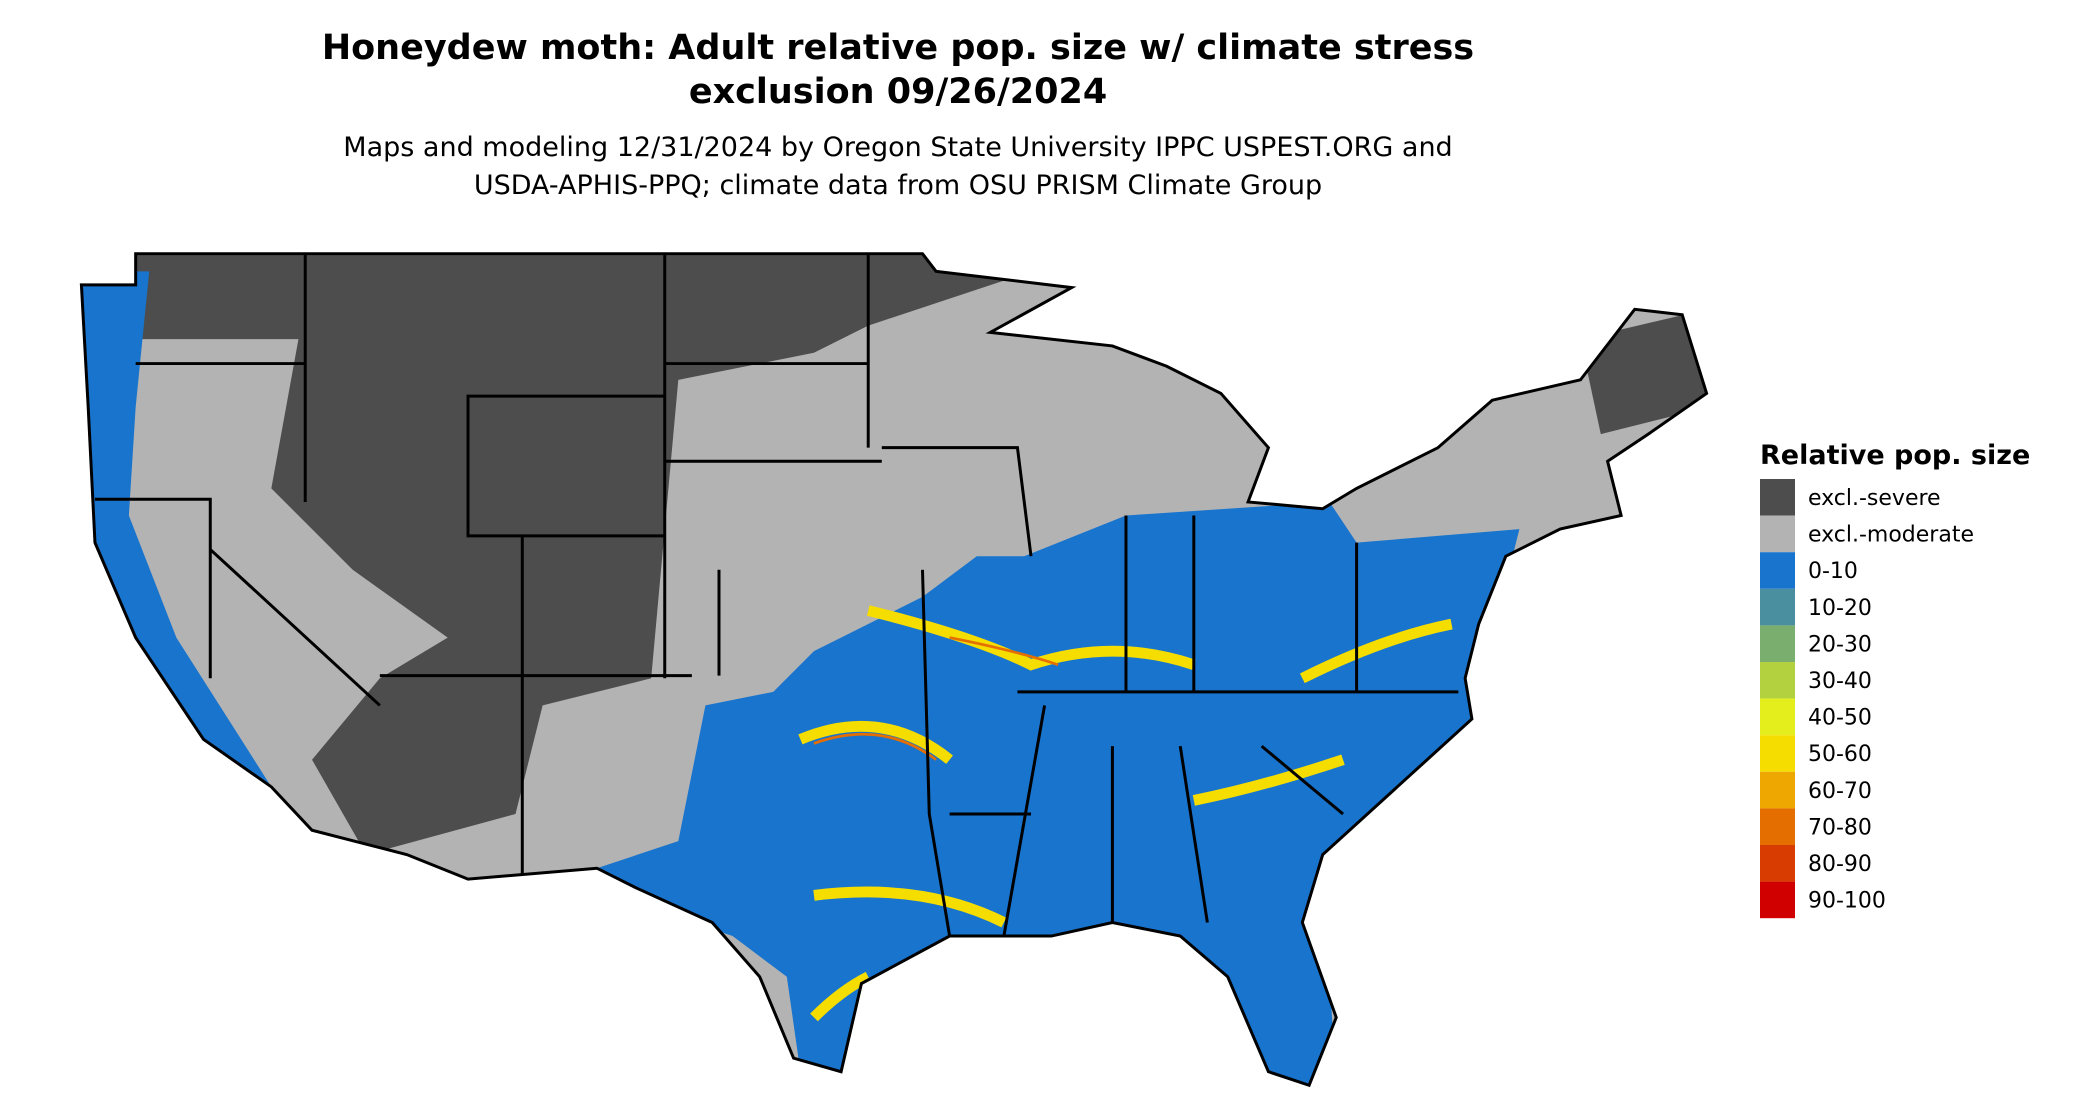 This screenshot has height=1116, width=2100. What do you see at coordinates (898, 92) in the screenshot?
I see `title: exclusion 09/26/2024` at bounding box center [898, 92].